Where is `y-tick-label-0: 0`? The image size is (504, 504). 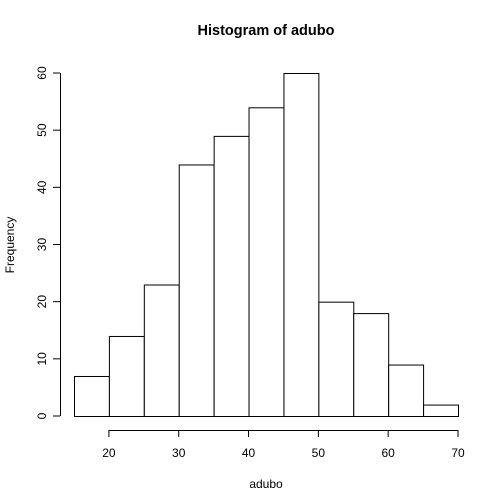 y-tick-label-0: 0 is located at coordinates (42, 415).